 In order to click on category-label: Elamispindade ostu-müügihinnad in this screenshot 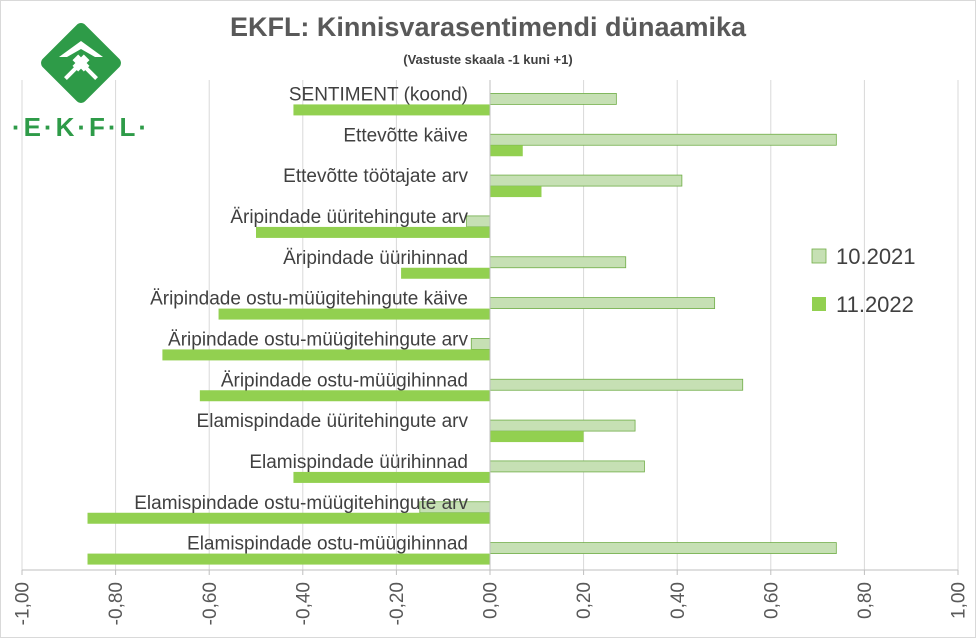, I will do `click(327, 544)`.